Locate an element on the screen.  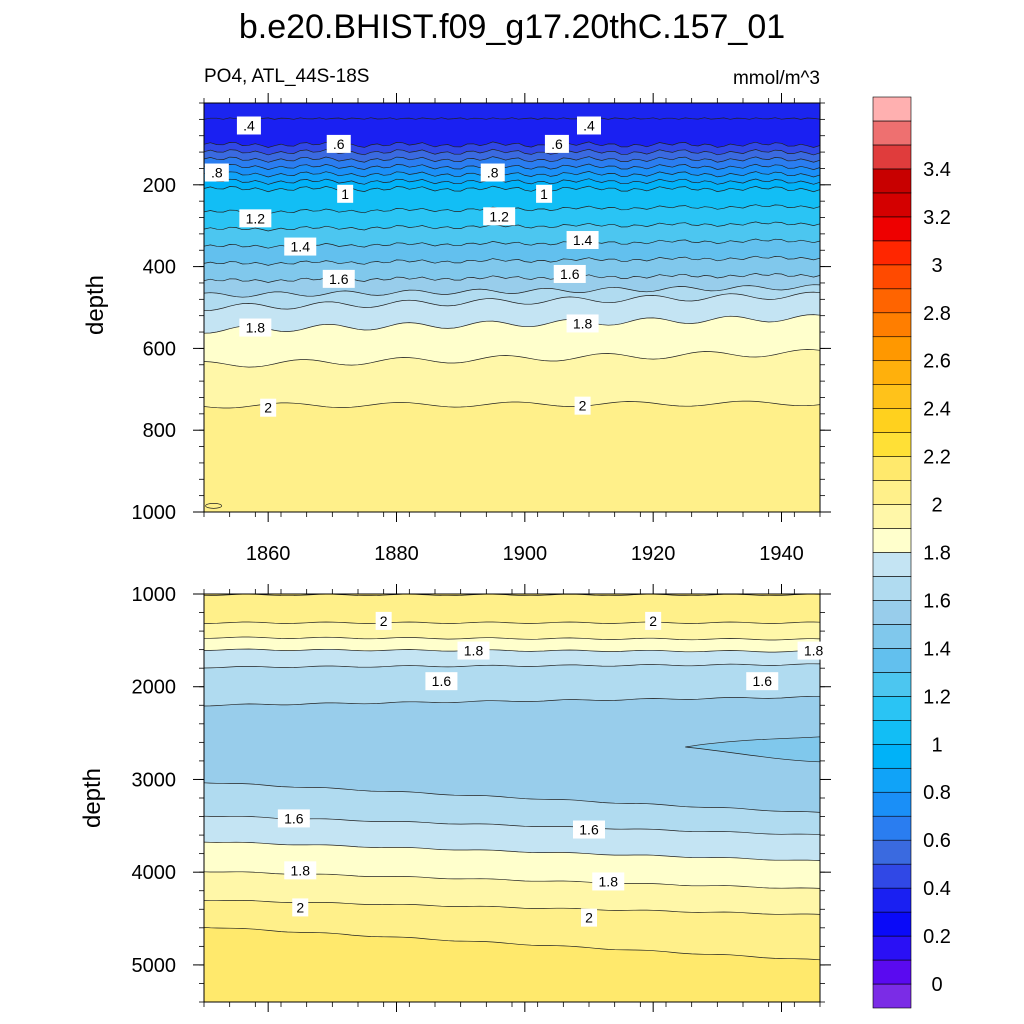
colorbar-tick-label: 2.8 is located at coordinates (937, 314).